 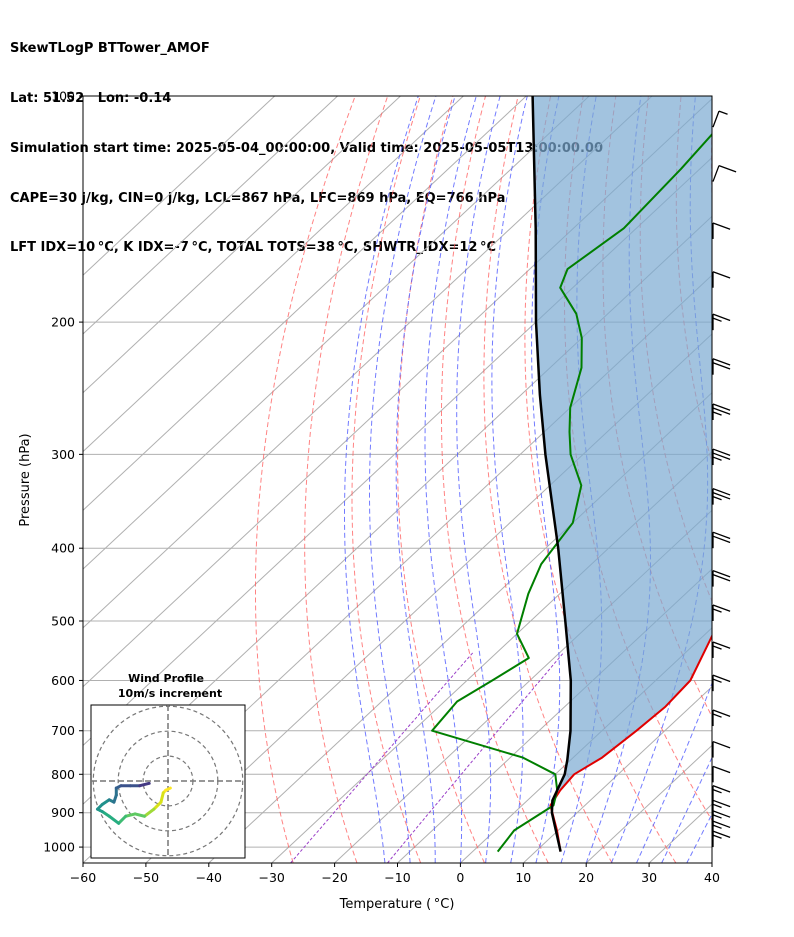 I want to click on y-tick-label: 100, so click(x=63, y=96).